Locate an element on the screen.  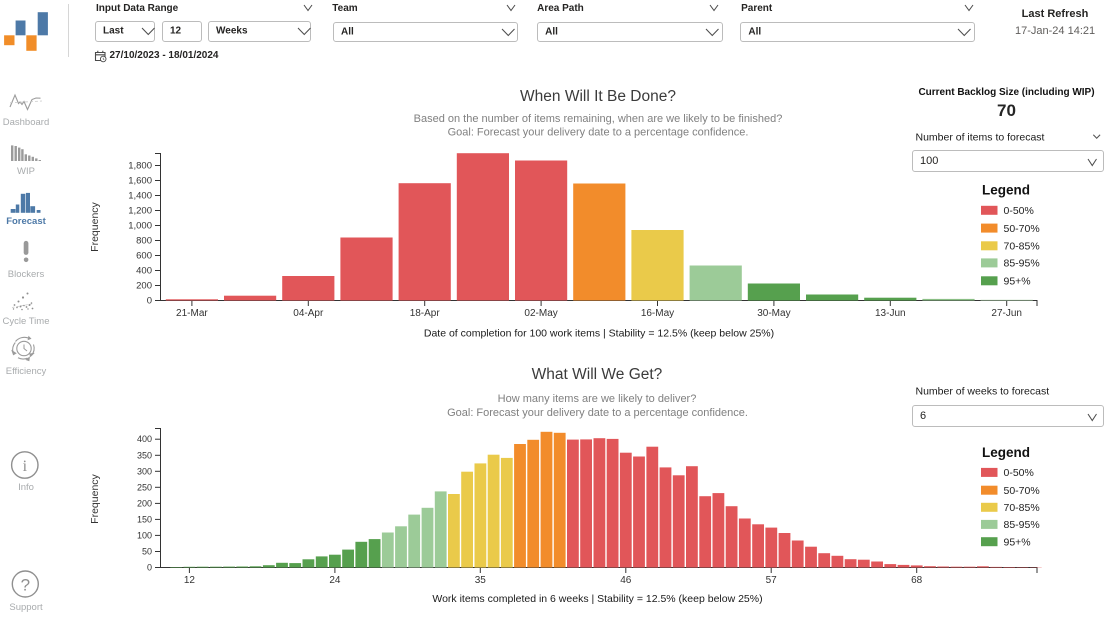
svg-text: 30-May is located at coordinates (773, 313).